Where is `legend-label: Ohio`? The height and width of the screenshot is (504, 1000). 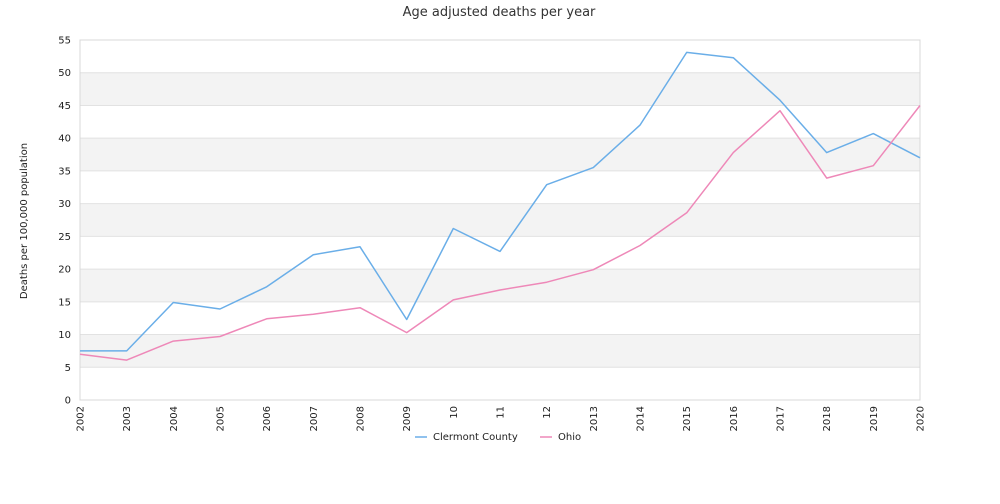
legend-label: Ohio is located at coordinates (569, 437).